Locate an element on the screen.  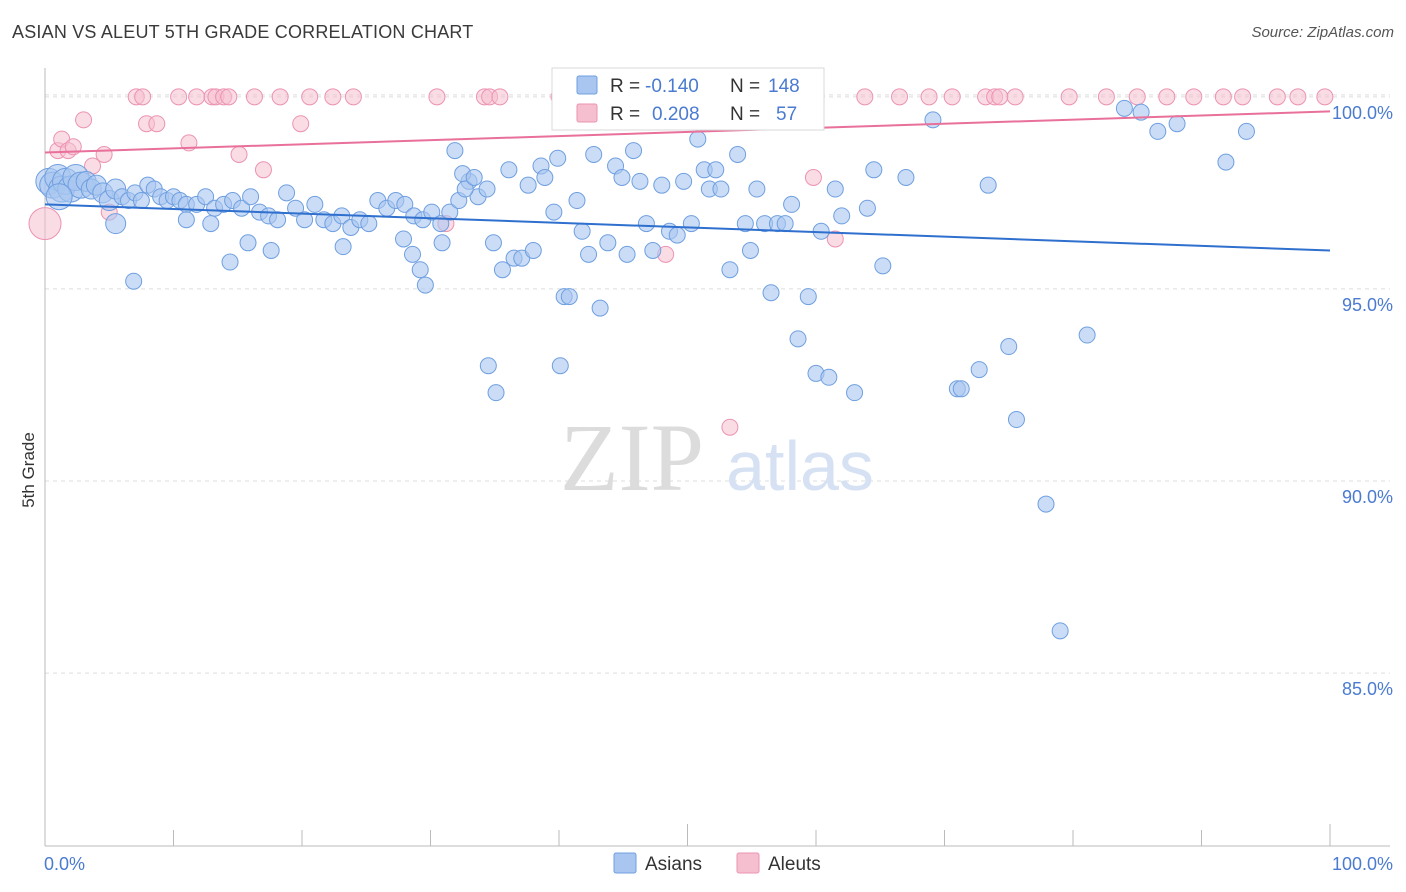
legend-aleut-swatch is located at coordinates (587, 113).